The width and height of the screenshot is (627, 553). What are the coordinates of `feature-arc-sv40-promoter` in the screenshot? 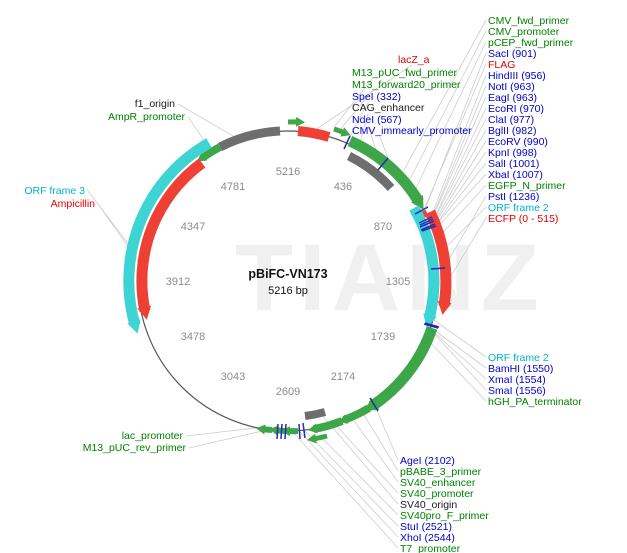 It's located at (326, 425).